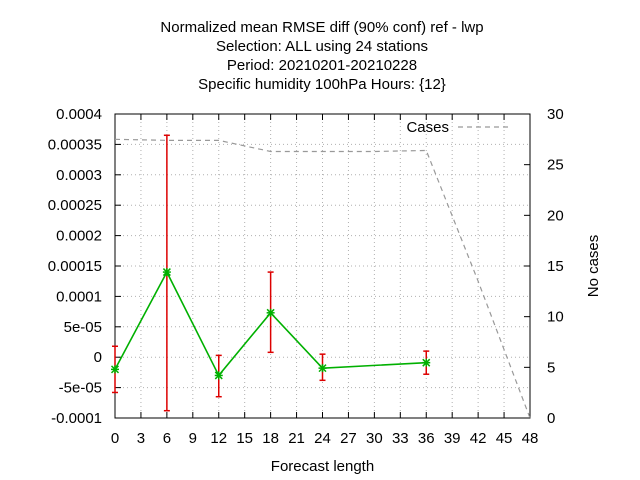 This screenshot has height=480, width=640. I want to click on x-tick-label: 33, so click(400, 438).